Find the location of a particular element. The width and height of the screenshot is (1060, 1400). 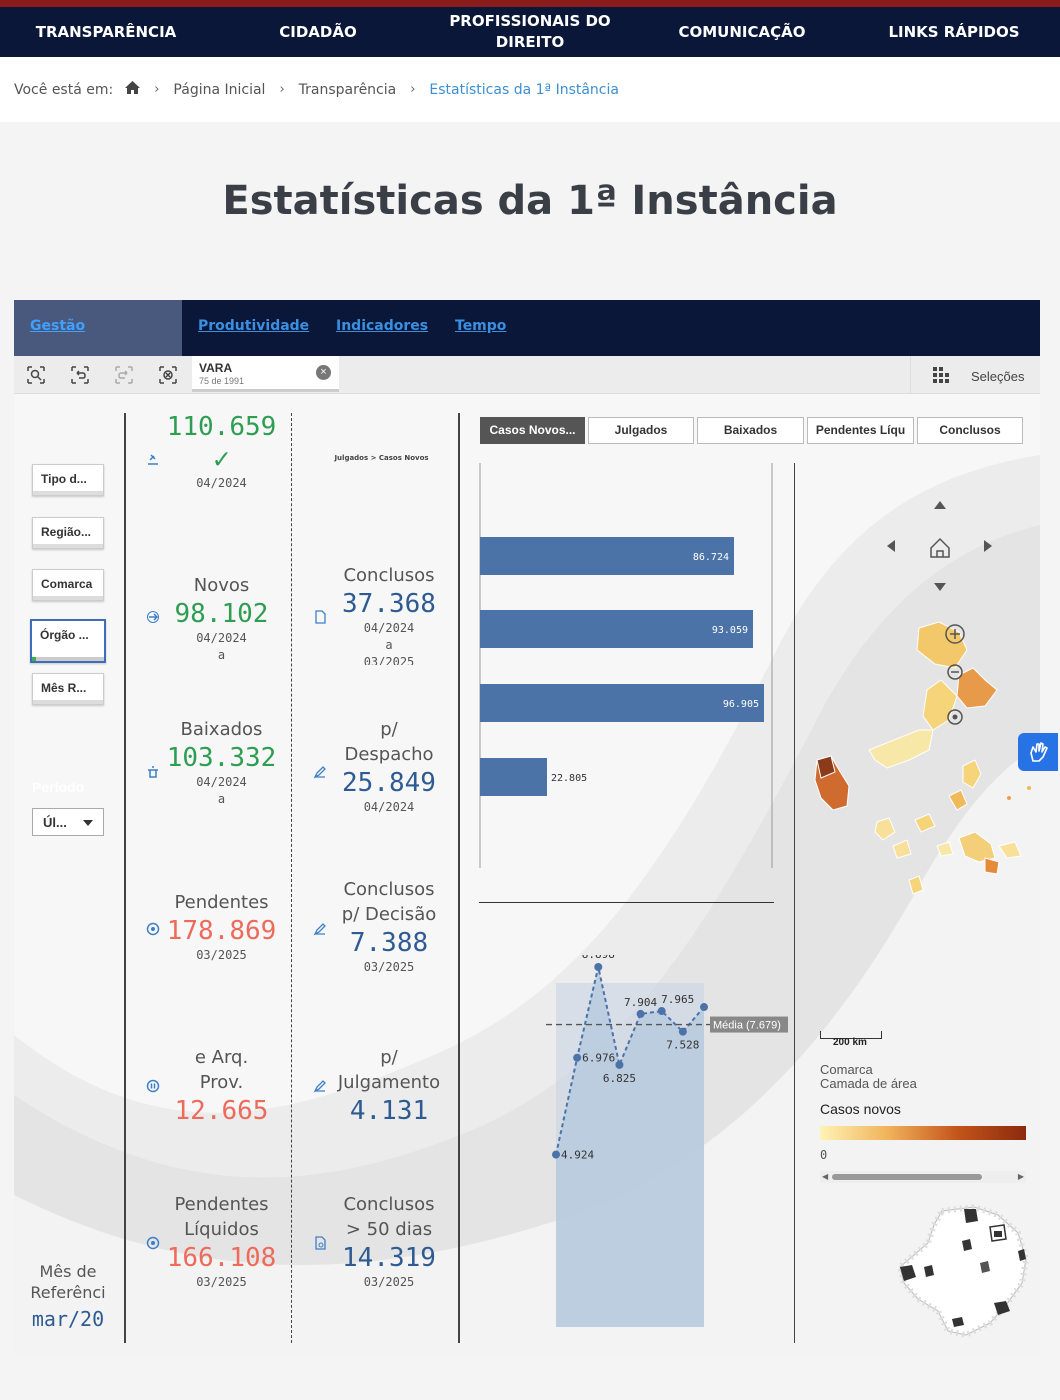

kpi-baixados: Baixados 103.332 04/2024 a is located at coordinates (221, 769).